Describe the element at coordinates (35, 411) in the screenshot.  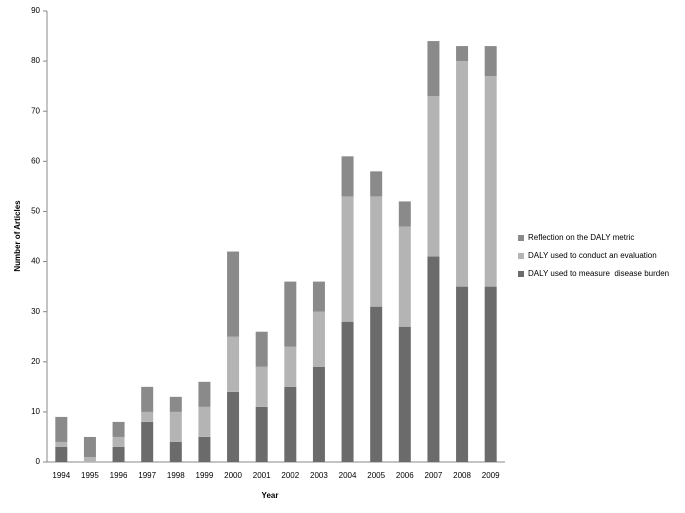
I see `y-tick-label: 10` at that location.